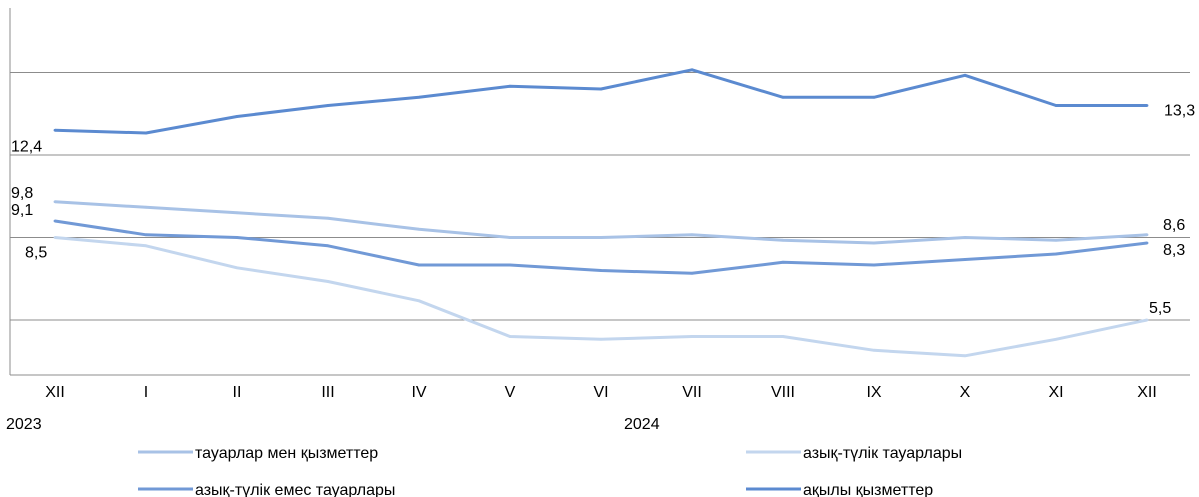  Describe the element at coordinates (965, 392) in the screenshot. I see `x-tick-label: X` at that location.